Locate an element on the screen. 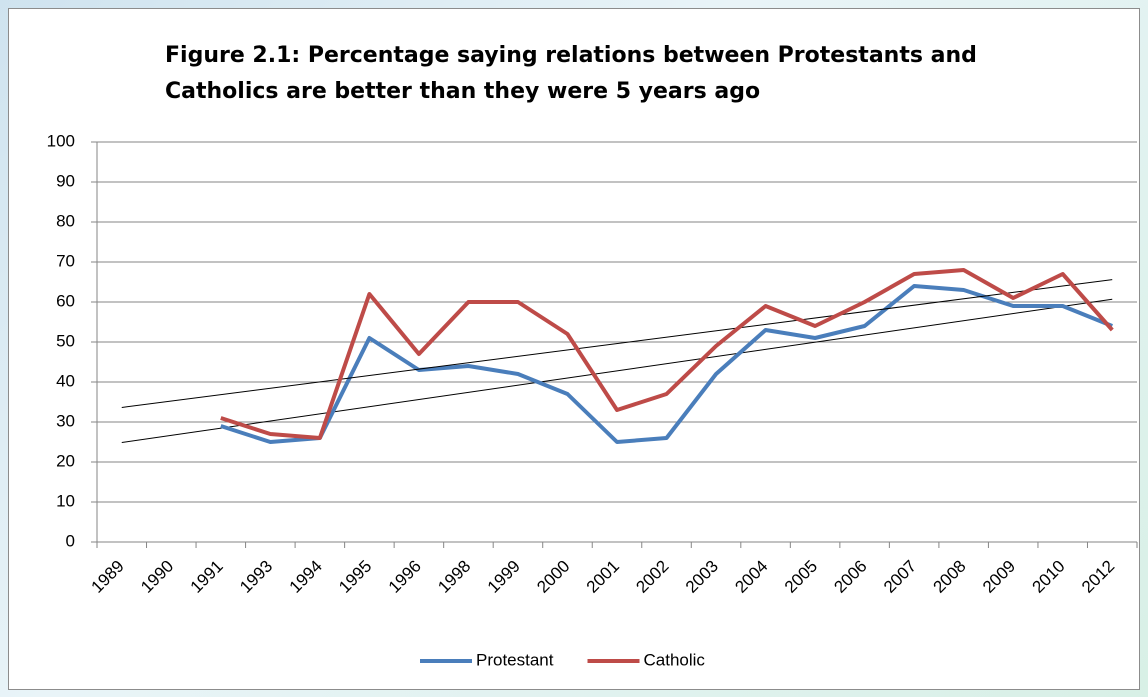 This screenshot has height=697, width=1148. x-tick-label: 2010 is located at coordinates (1049, 577).